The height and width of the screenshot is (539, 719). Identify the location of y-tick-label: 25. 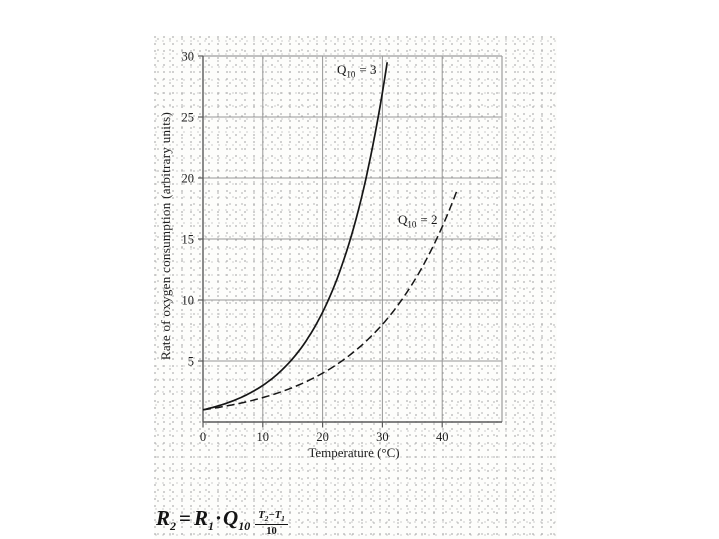
(188, 117).